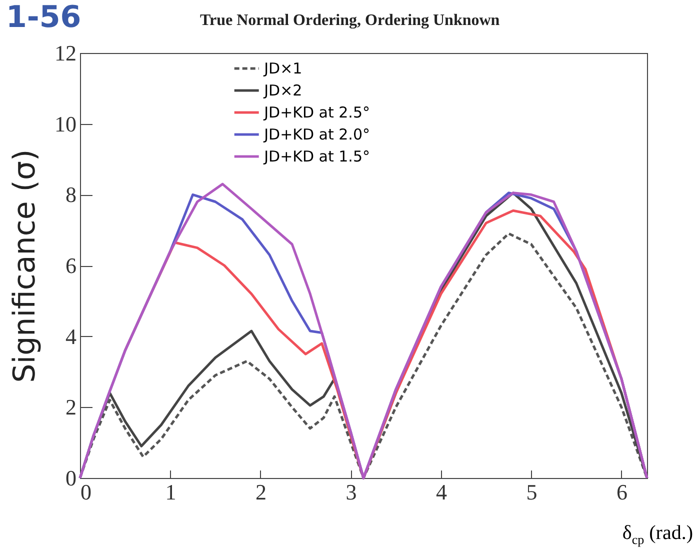 This screenshot has width=697, height=558. I want to click on x-tick-label: 3, so click(351, 492).